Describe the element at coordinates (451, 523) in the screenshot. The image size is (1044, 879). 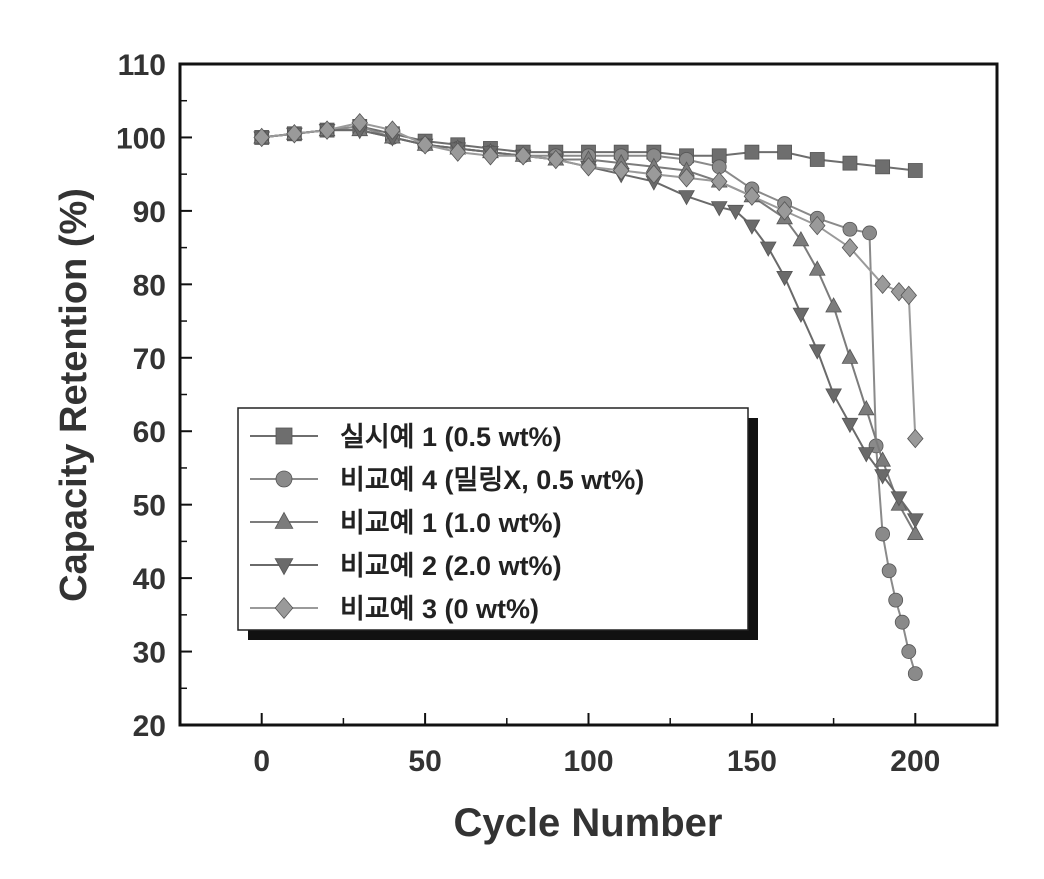
I see `legend-label: 비교예 1 (1.0 wt%)` at that location.